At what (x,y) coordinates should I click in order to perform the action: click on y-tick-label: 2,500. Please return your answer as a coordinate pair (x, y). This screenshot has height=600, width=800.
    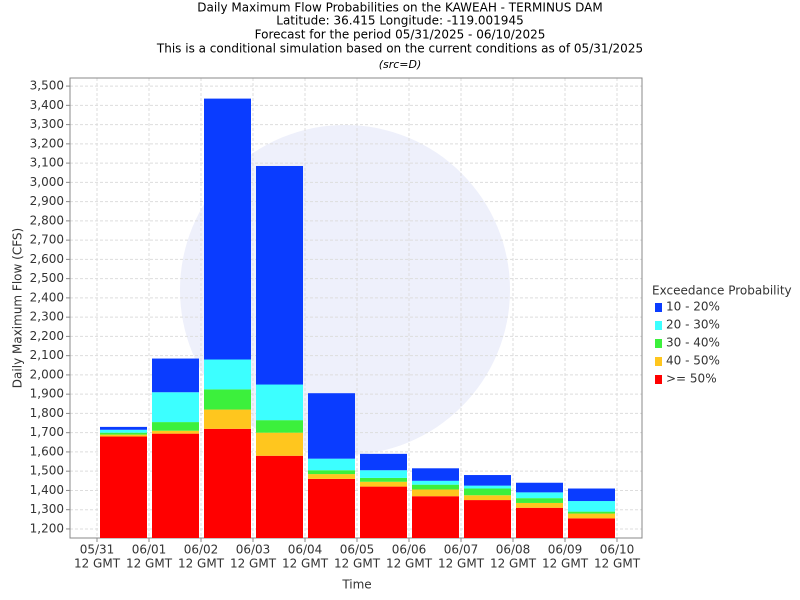
    Looking at the image, I should click on (47, 278).